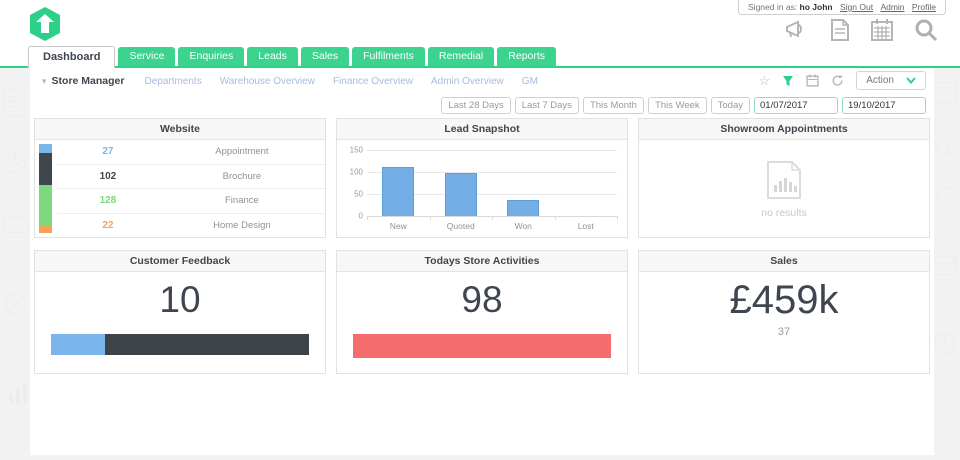 The image size is (960, 460). What do you see at coordinates (14, 103) in the screenshot?
I see `document-outline-icon` at bounding box center [14, 103].